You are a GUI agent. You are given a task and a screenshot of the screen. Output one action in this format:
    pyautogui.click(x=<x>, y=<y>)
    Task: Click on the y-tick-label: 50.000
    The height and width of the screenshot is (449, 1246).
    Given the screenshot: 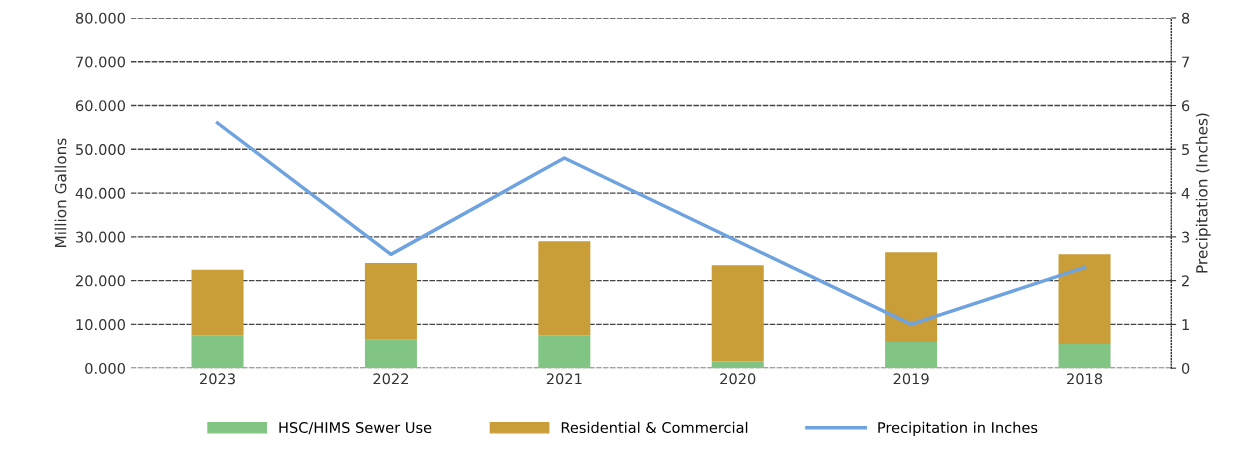 What is the action you would take?
    pyautogui.click(x=100, y=150)
    